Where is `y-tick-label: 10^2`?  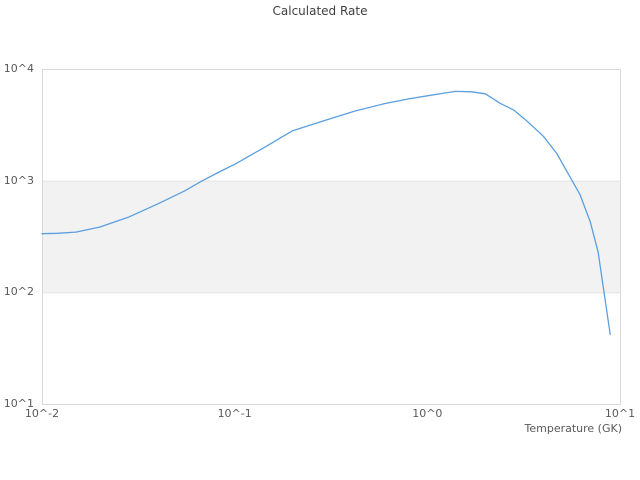
y-tick-label: 10^2 is located at coordinates (18, 292).